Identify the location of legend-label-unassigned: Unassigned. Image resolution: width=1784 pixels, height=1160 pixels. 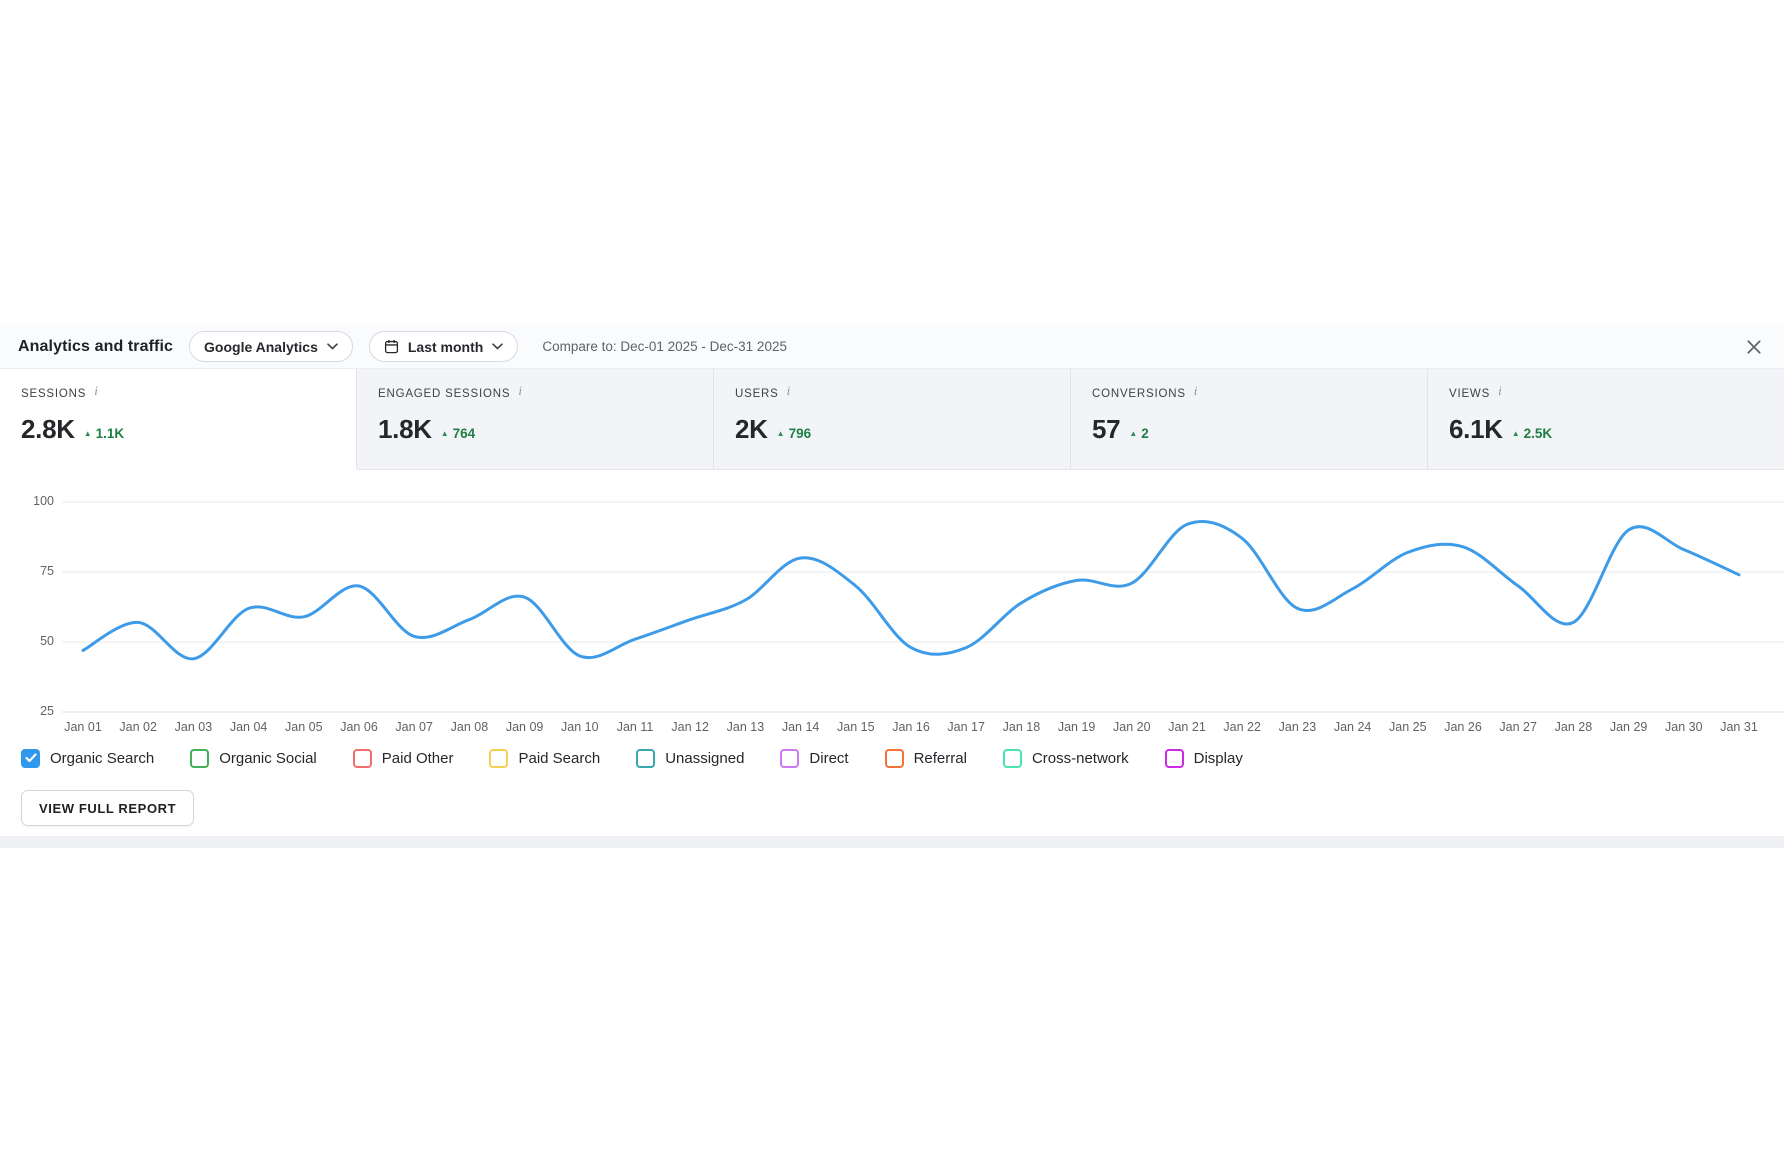
(705, 758).